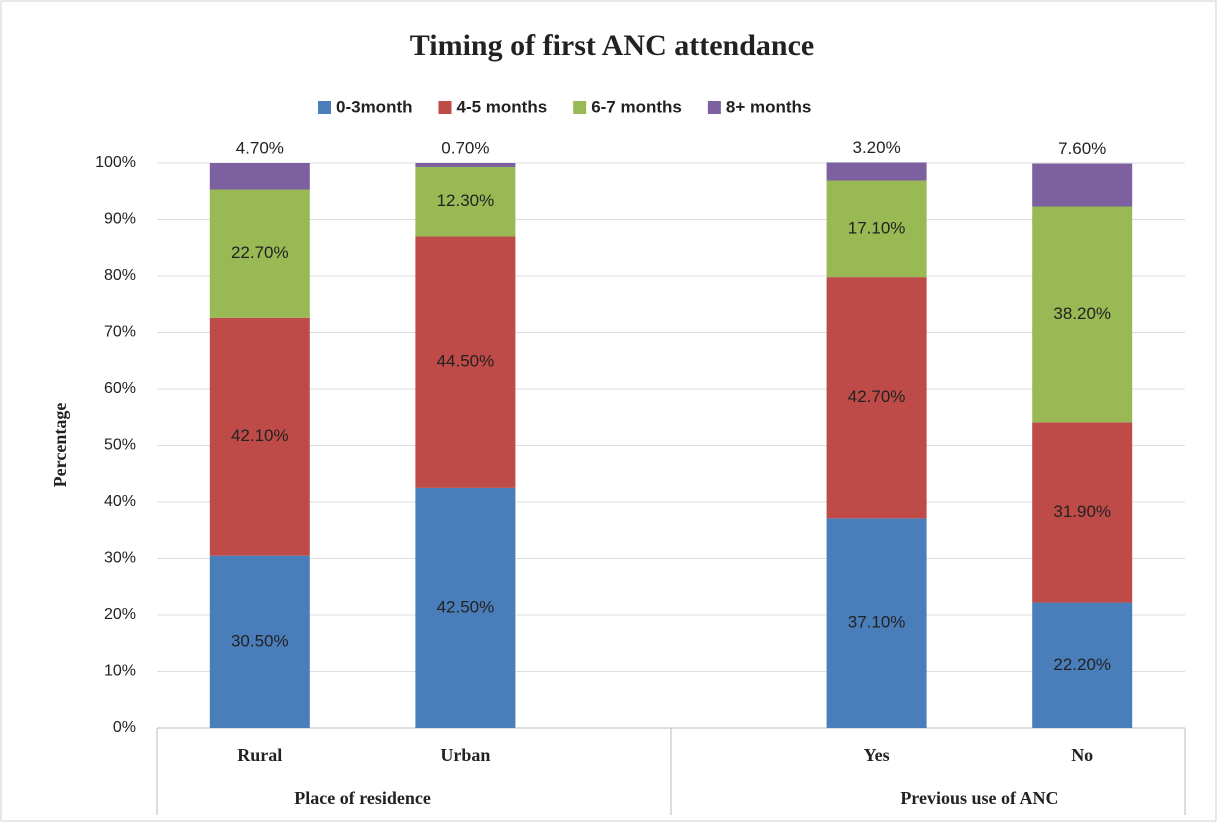 The width and height of the screenshot is (1217, 822). What do you see at coordinates (120, 501) in the screenshot?
I see `y-tick-label: 40%` at bounding box center [120, 501].